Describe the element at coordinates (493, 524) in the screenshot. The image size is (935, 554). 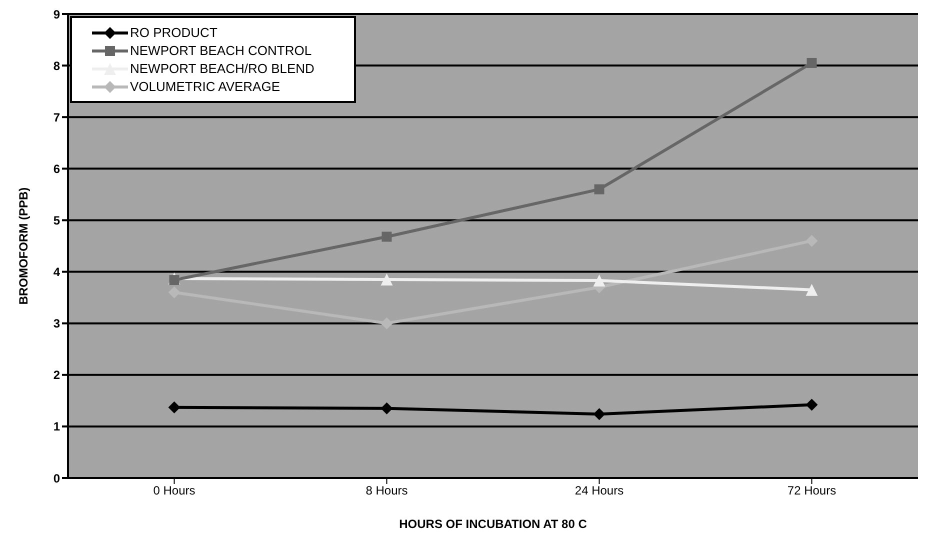
I see `x-axis-title: HOURS OF INCUBATION AT 80 C` at that location.